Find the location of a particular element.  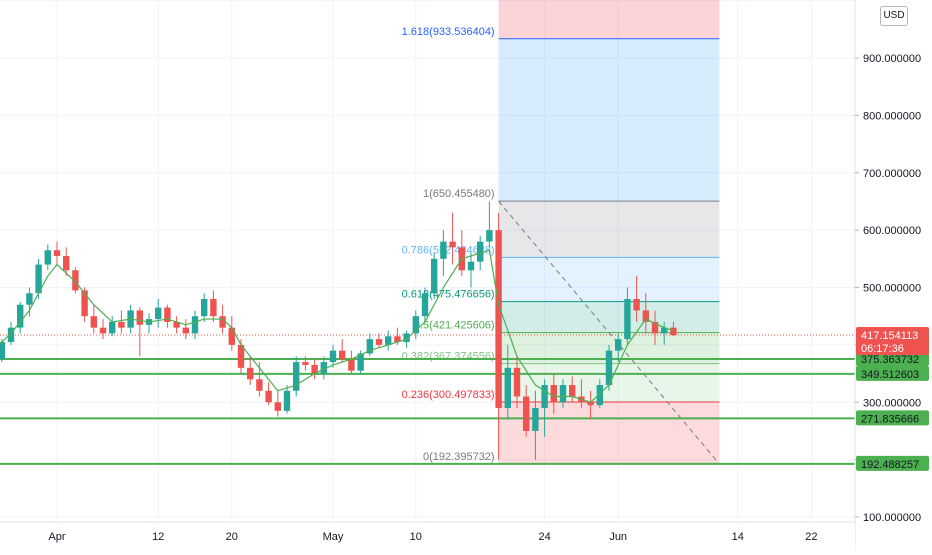

fib-level-label: 0(192.395732) is located at coordinates (459, 457).